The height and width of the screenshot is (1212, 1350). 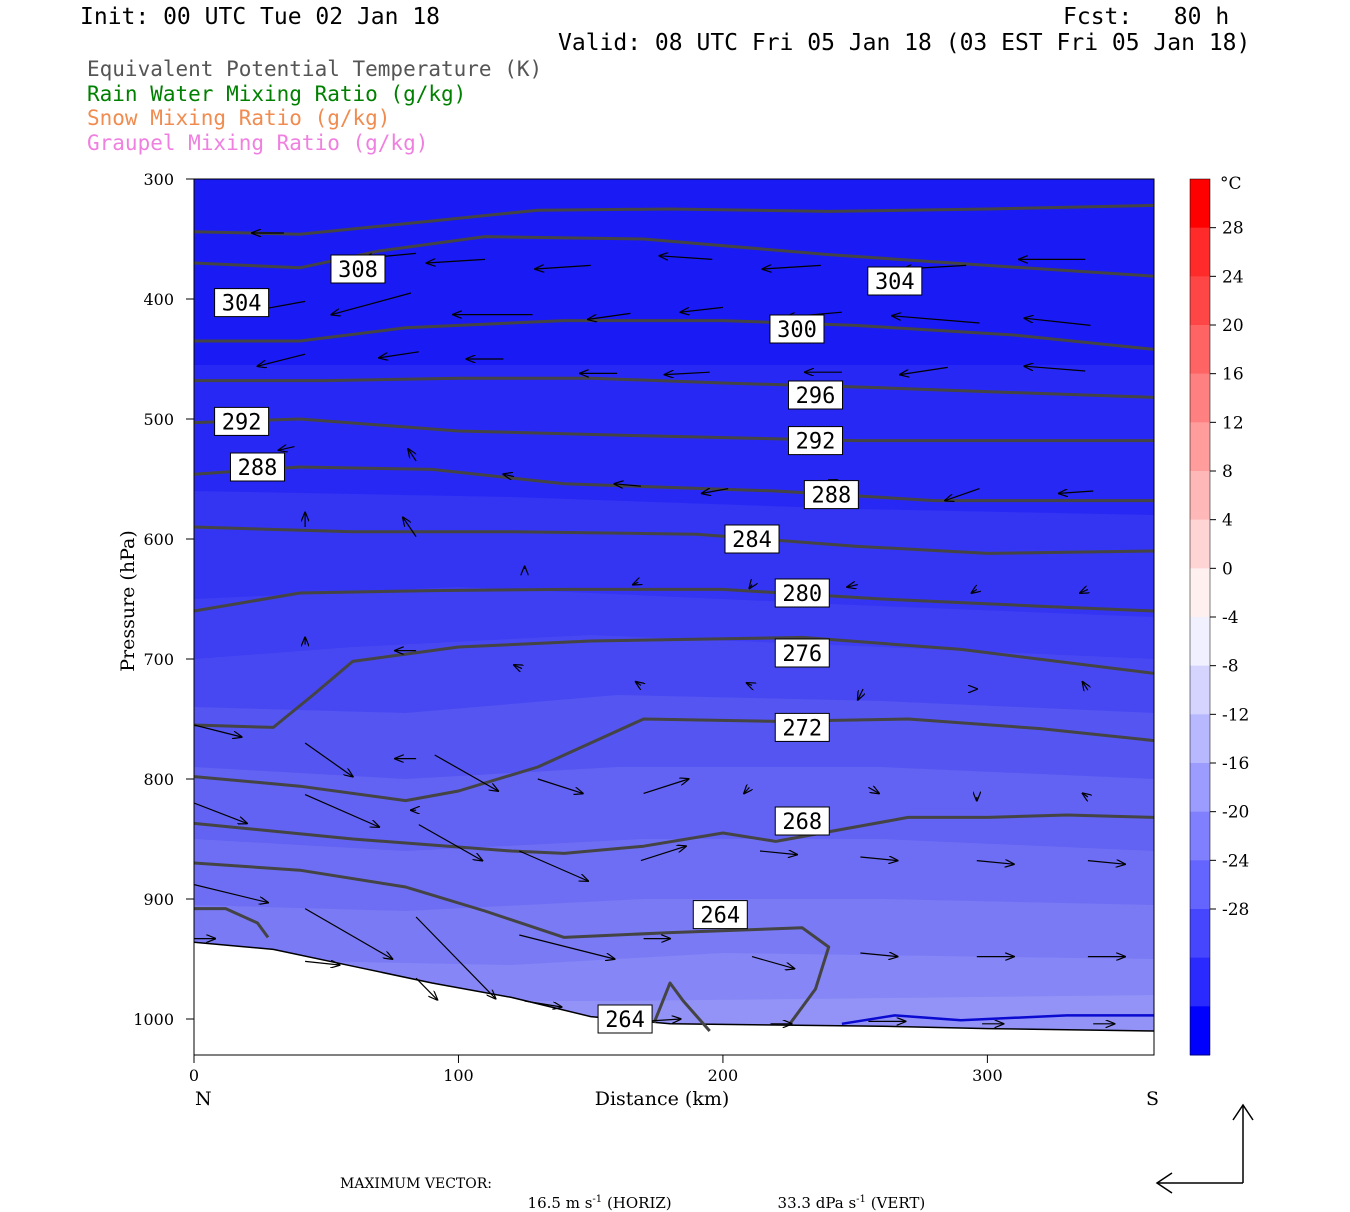 I want to click on contour-label: 304, so click(x=895, y=281).